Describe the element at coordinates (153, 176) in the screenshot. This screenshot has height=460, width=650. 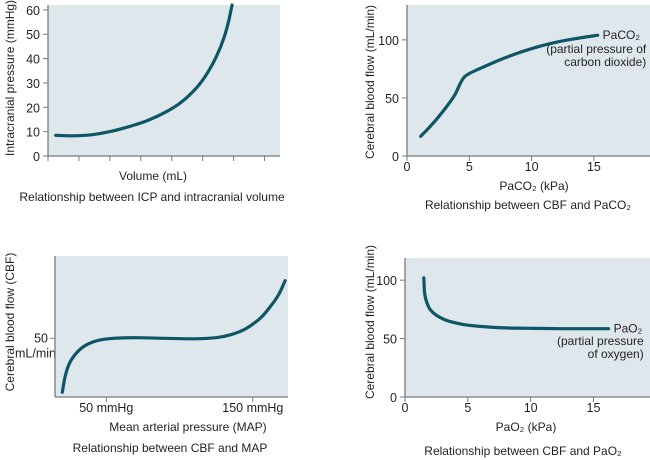
I see `x-axis-title: Volume (mL)` at that location.